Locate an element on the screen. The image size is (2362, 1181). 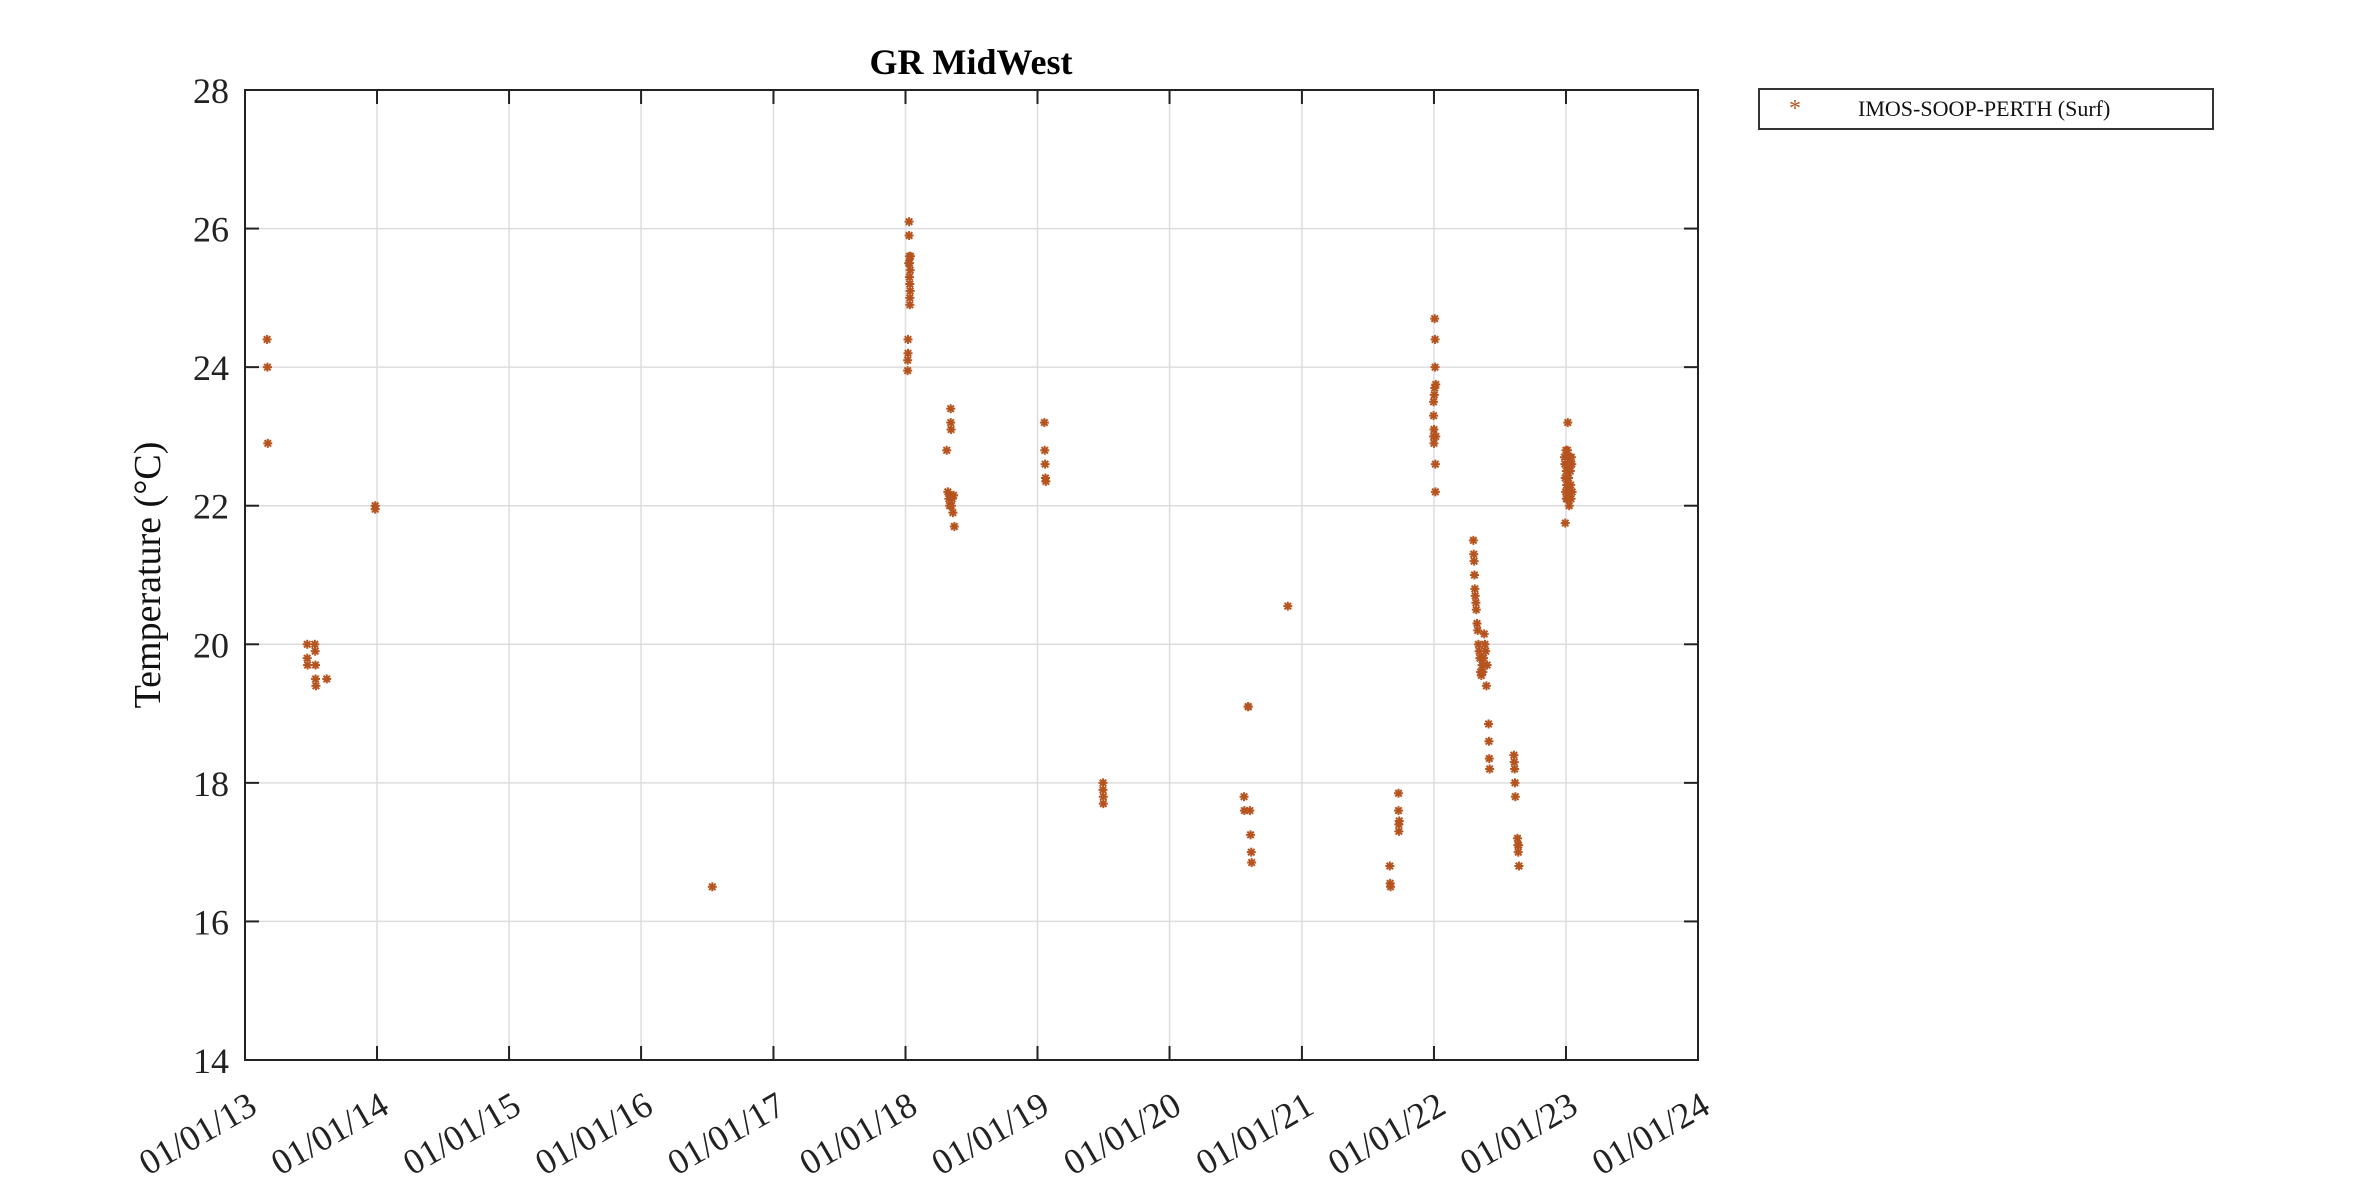
y-tick-label: 24 is located at coordinates (211, 368).